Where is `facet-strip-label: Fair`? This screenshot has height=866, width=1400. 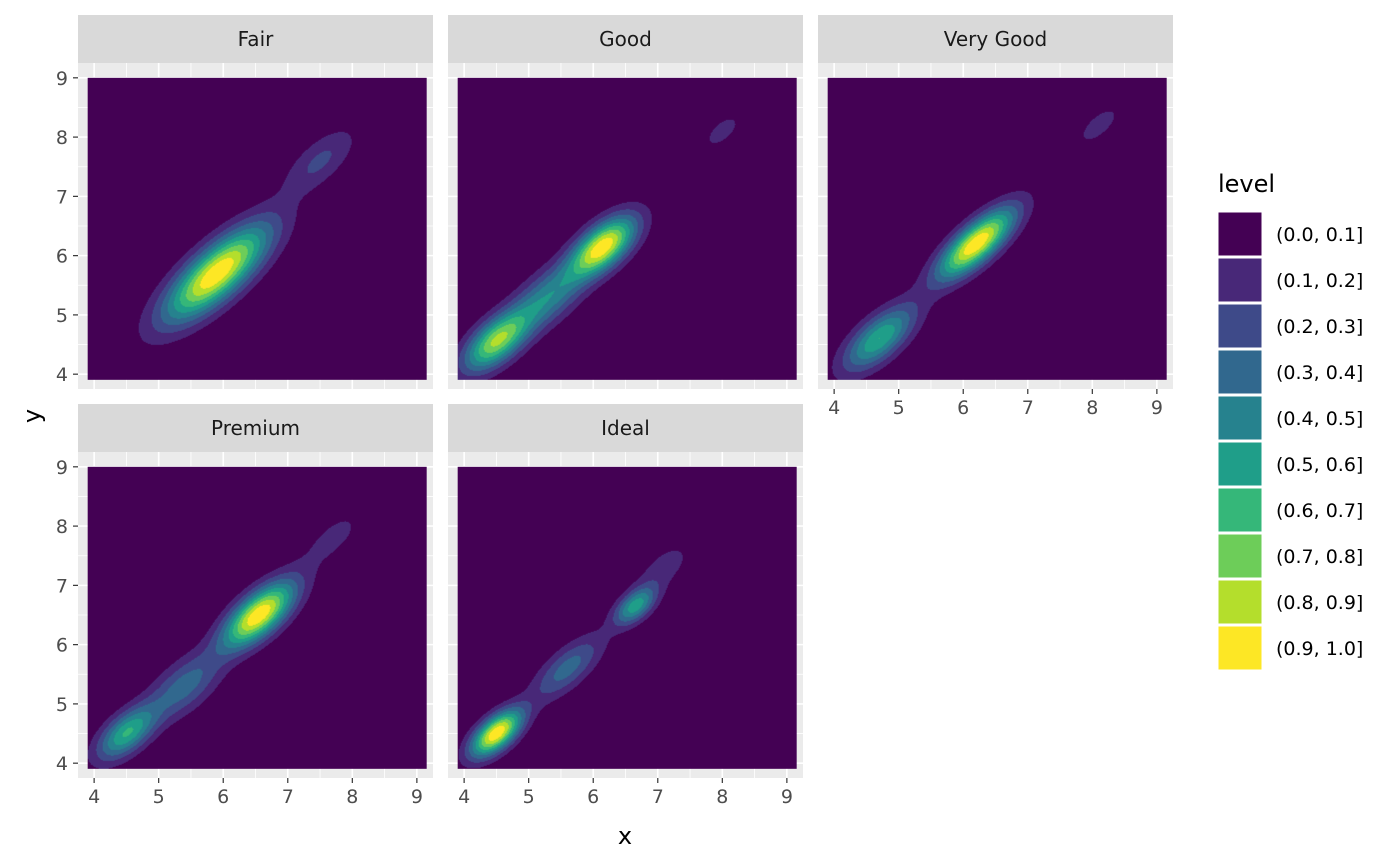 facet-strip-label: Fair is located at coordinates (256, 39).